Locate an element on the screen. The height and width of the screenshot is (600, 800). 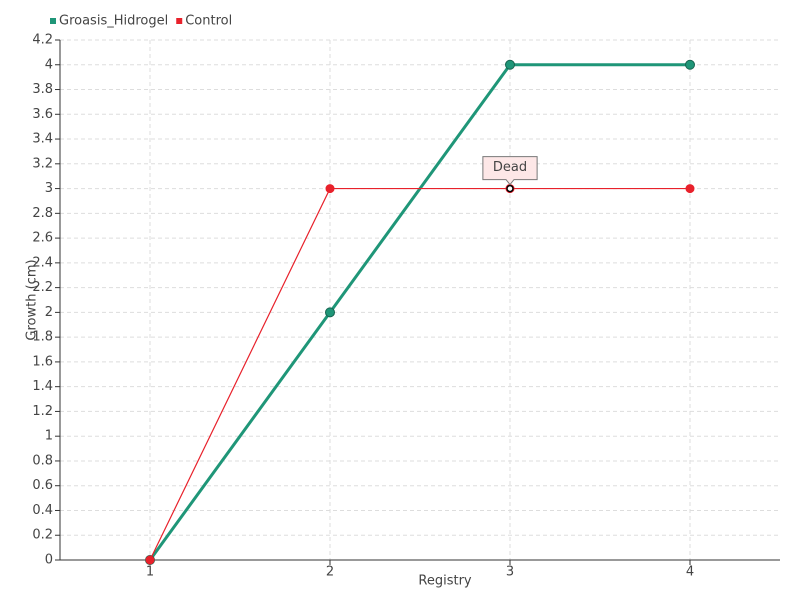
y-tick-label: 2 is located at coordinates (49, 312).